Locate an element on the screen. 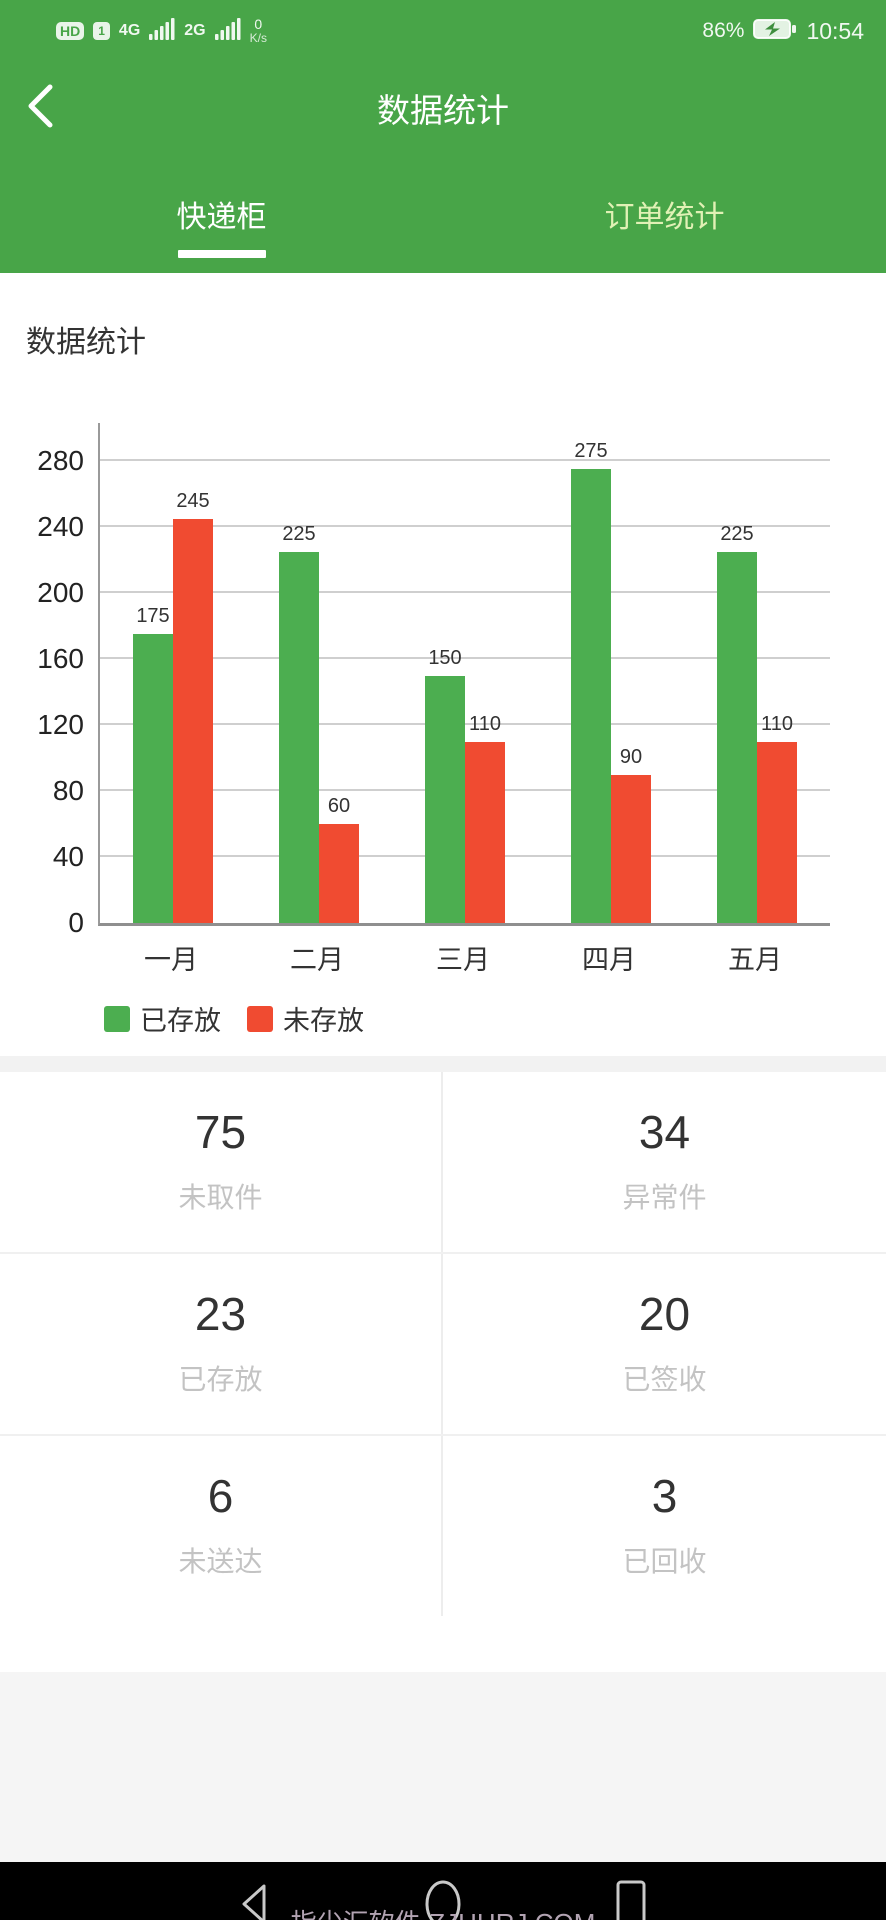 This screenshot has height=1920, width=886. tab-order-stats: 订单统计 is located at coordinates (664, 217).